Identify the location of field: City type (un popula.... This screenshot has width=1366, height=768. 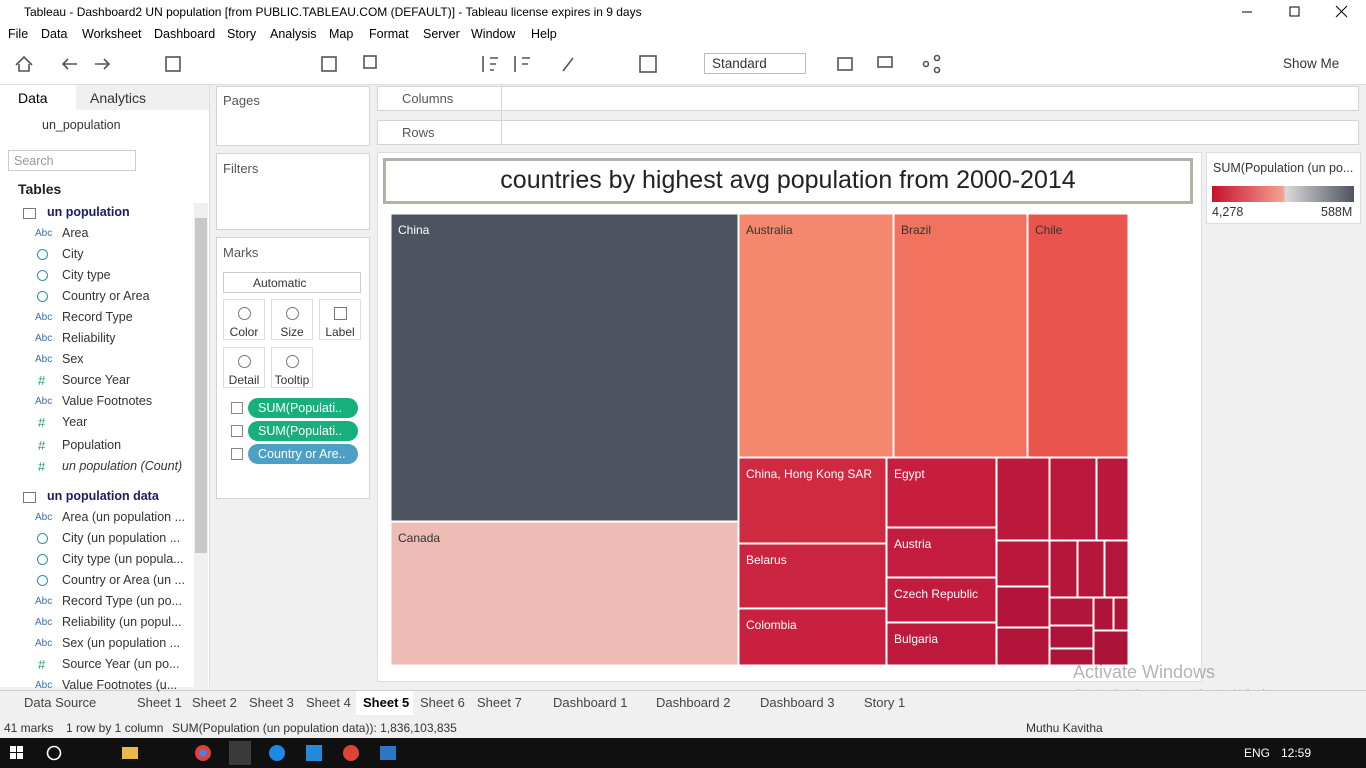
(123, 559).